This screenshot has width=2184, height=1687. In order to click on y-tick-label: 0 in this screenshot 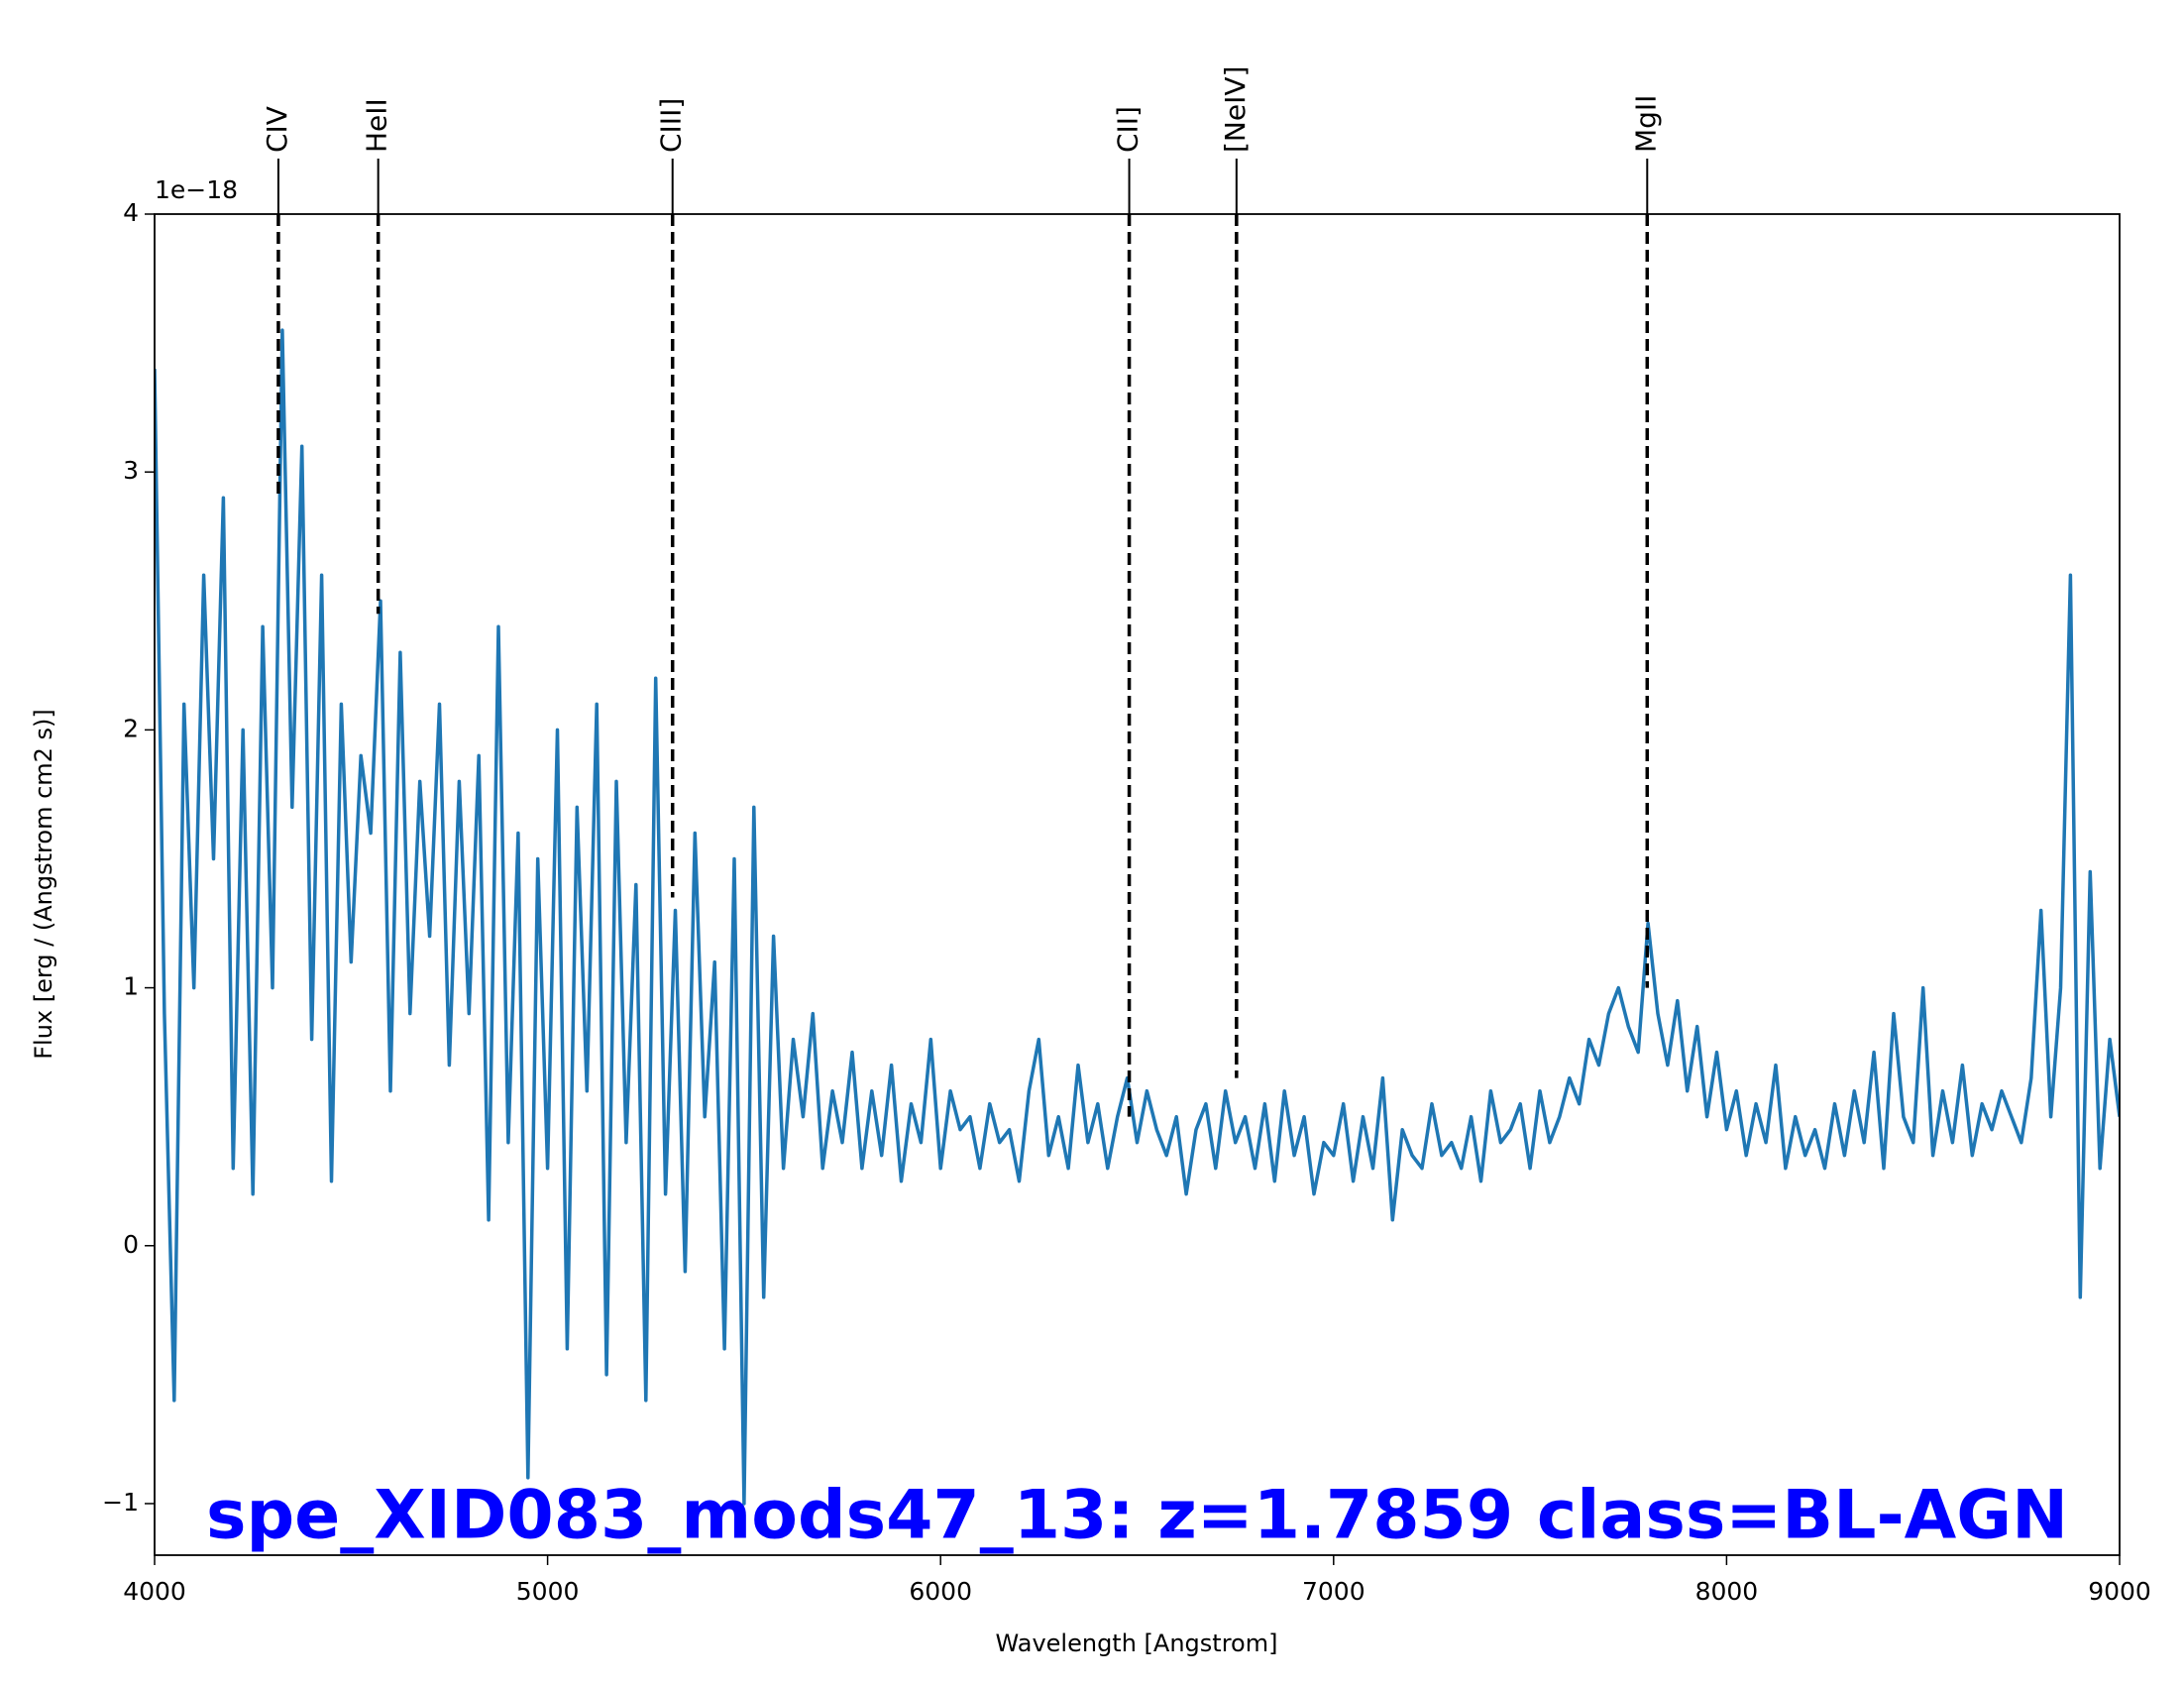, I will do `click(131, 1244)`.